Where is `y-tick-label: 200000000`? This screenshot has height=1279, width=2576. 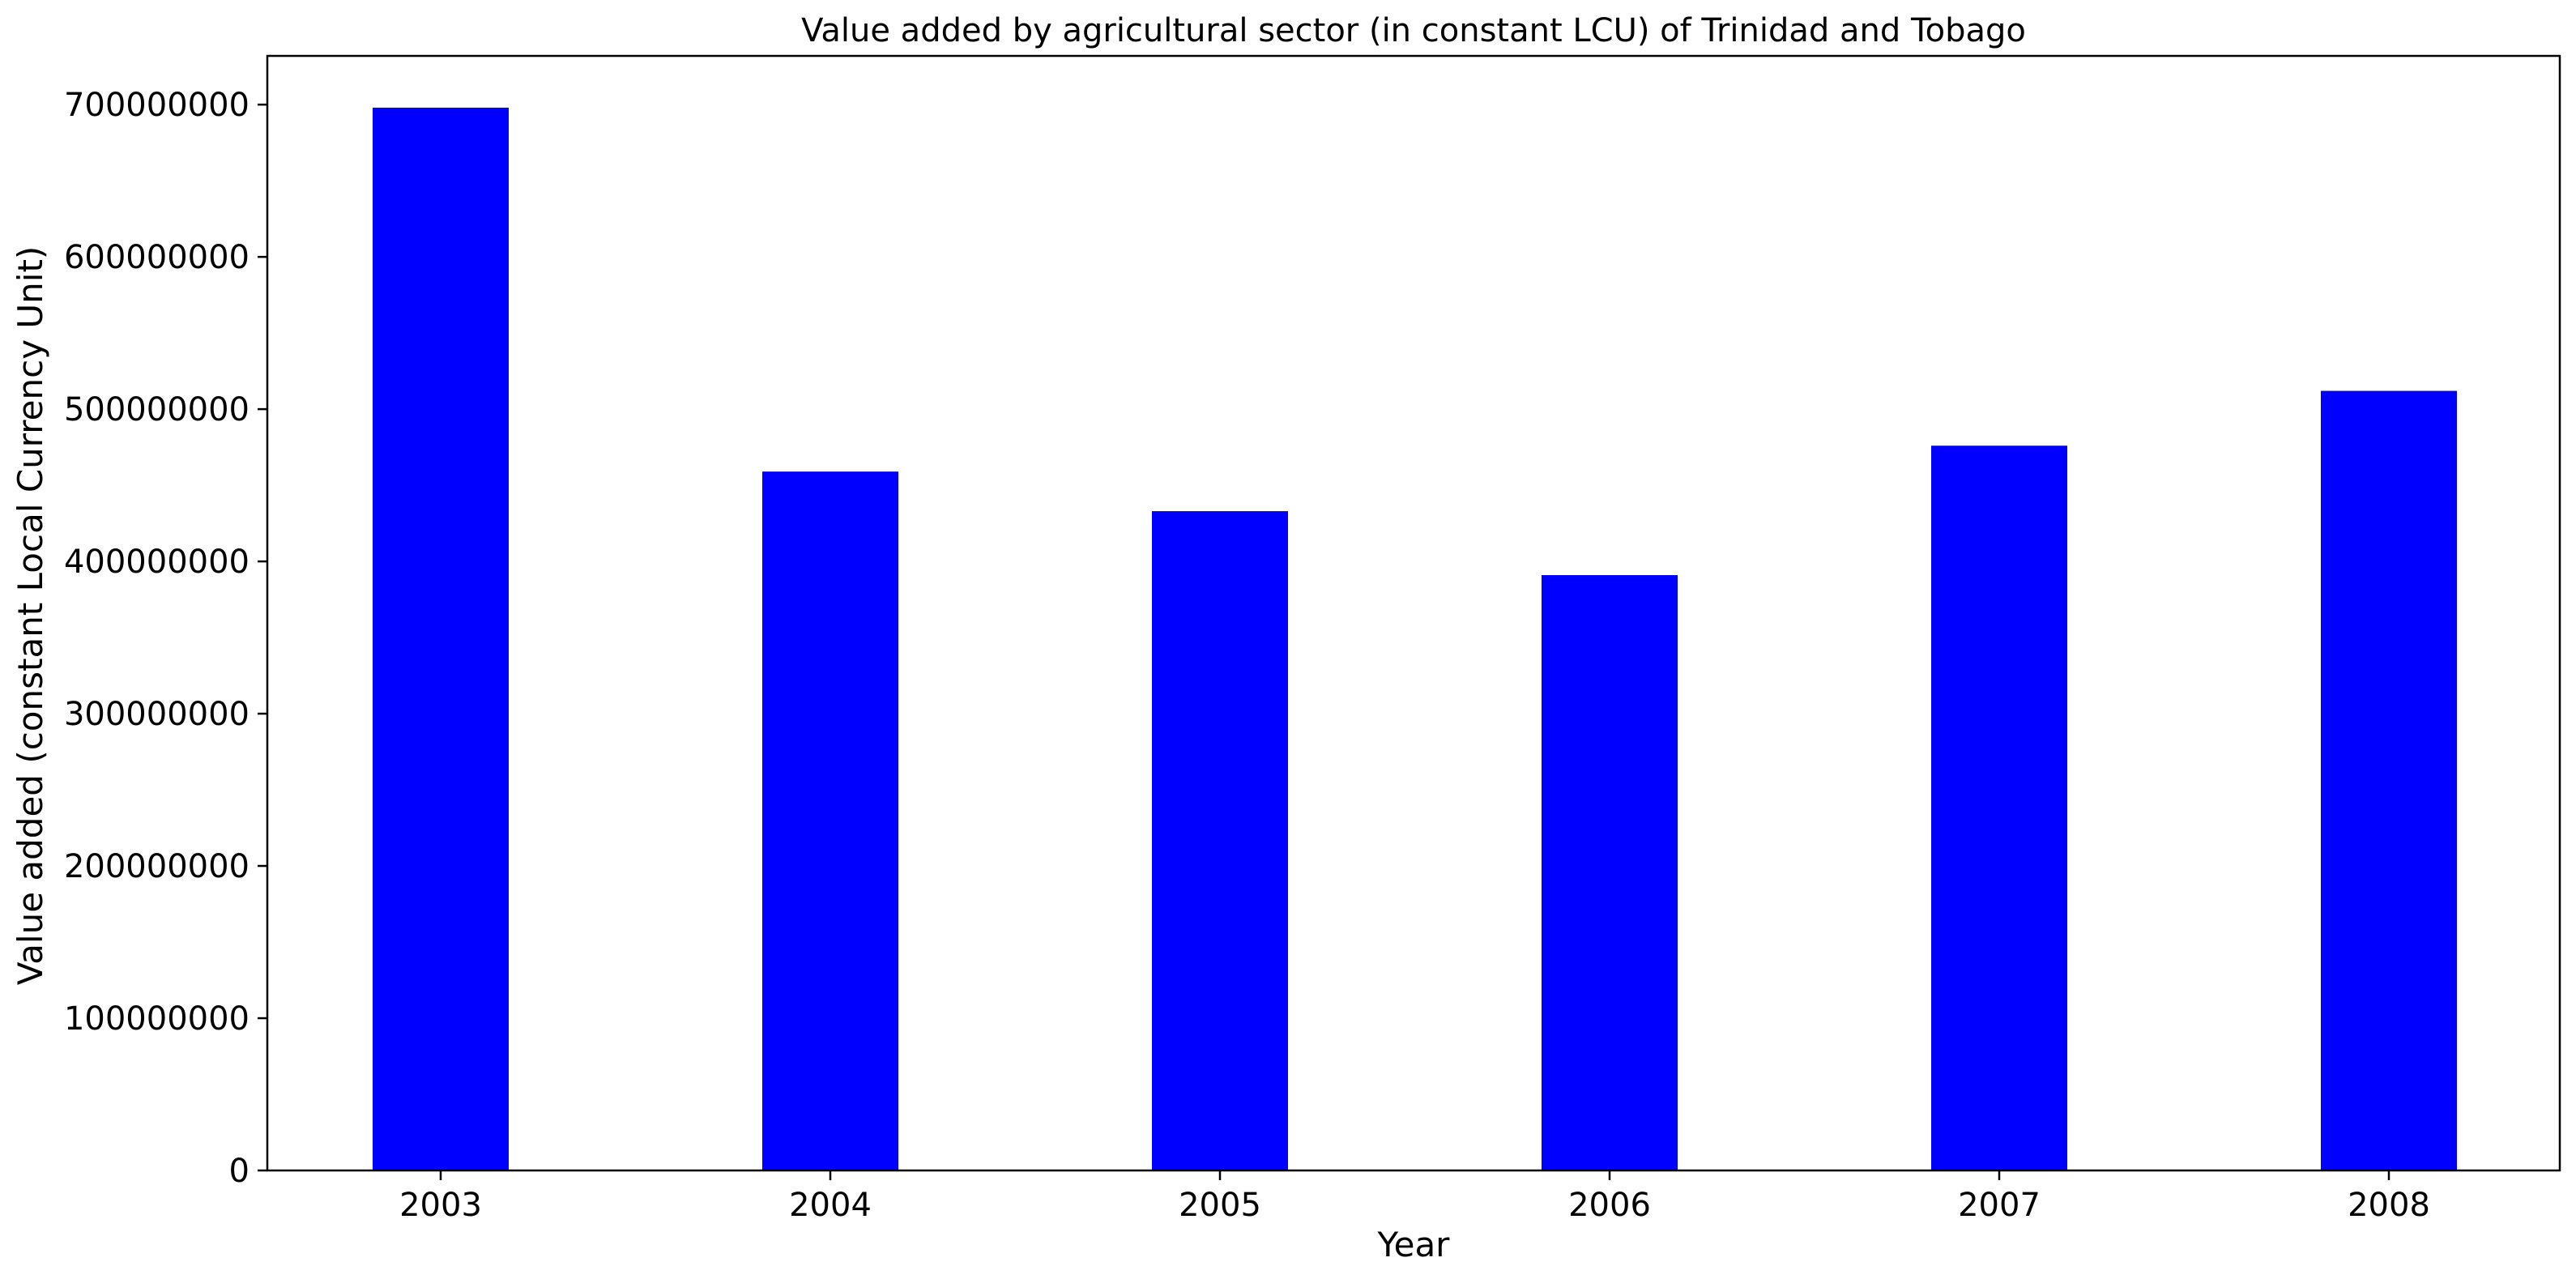 y-tick-label: 200000000 is located at coordinates (156, 866).